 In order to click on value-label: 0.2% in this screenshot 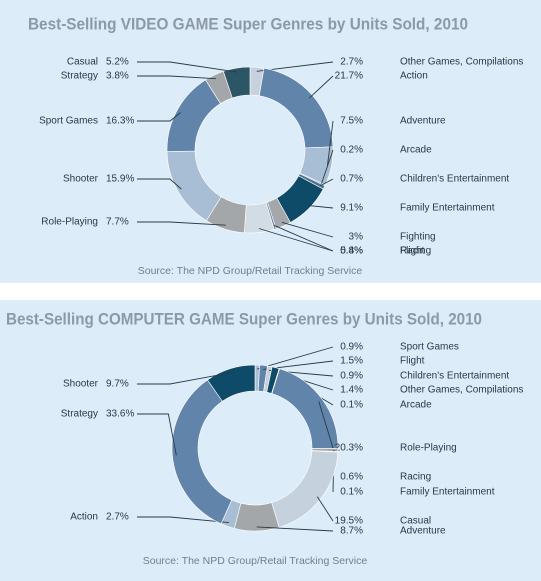, I will do `click(351, 150)`.